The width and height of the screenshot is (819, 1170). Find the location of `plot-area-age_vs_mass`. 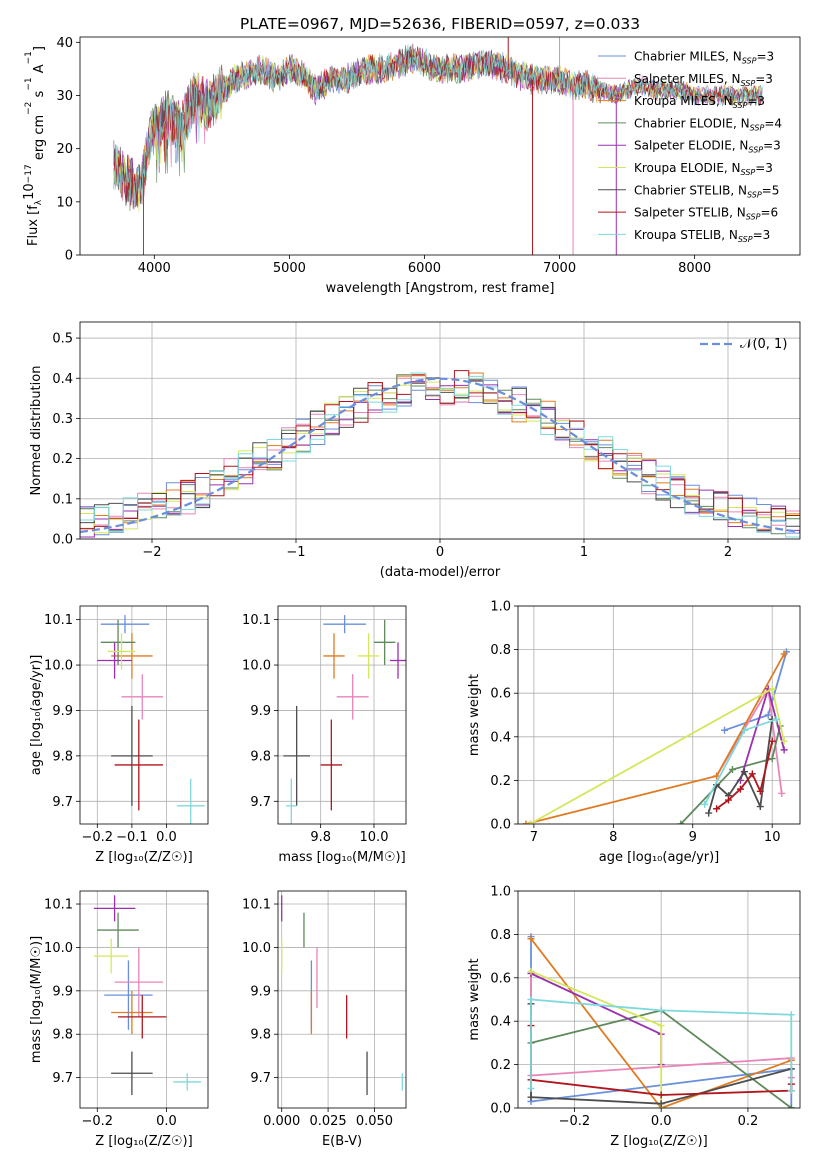

plot-area-age_vs_mass is located at coordinates (344, 719).